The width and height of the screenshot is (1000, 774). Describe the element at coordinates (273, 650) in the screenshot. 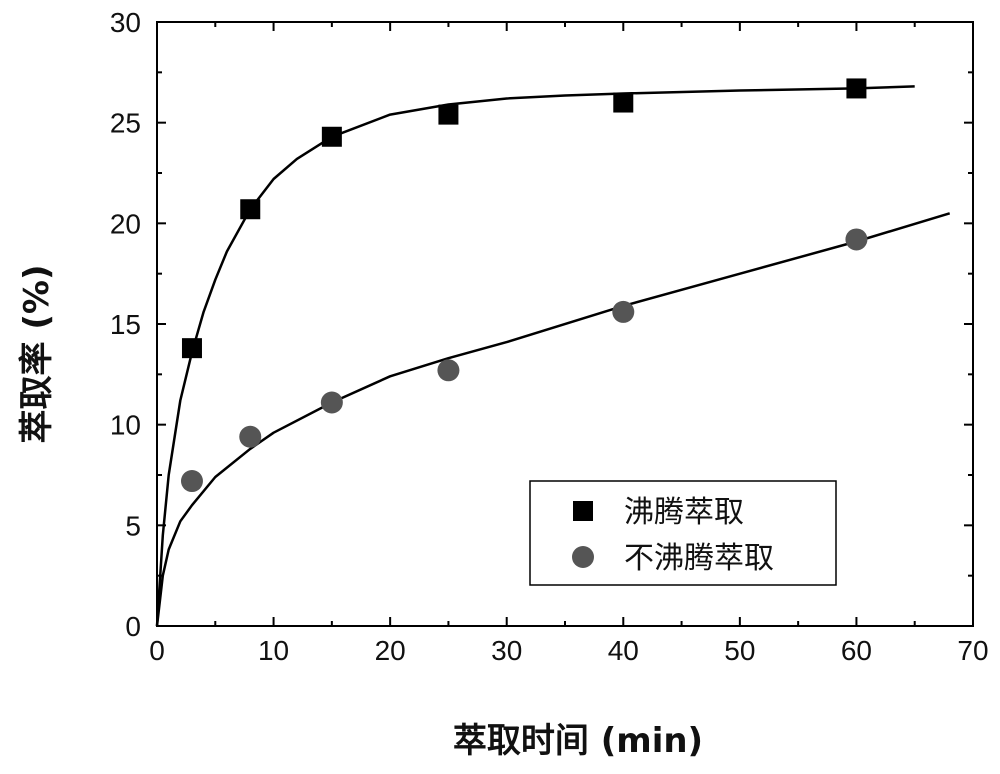

I see `x-tick-label: 10` at that location.